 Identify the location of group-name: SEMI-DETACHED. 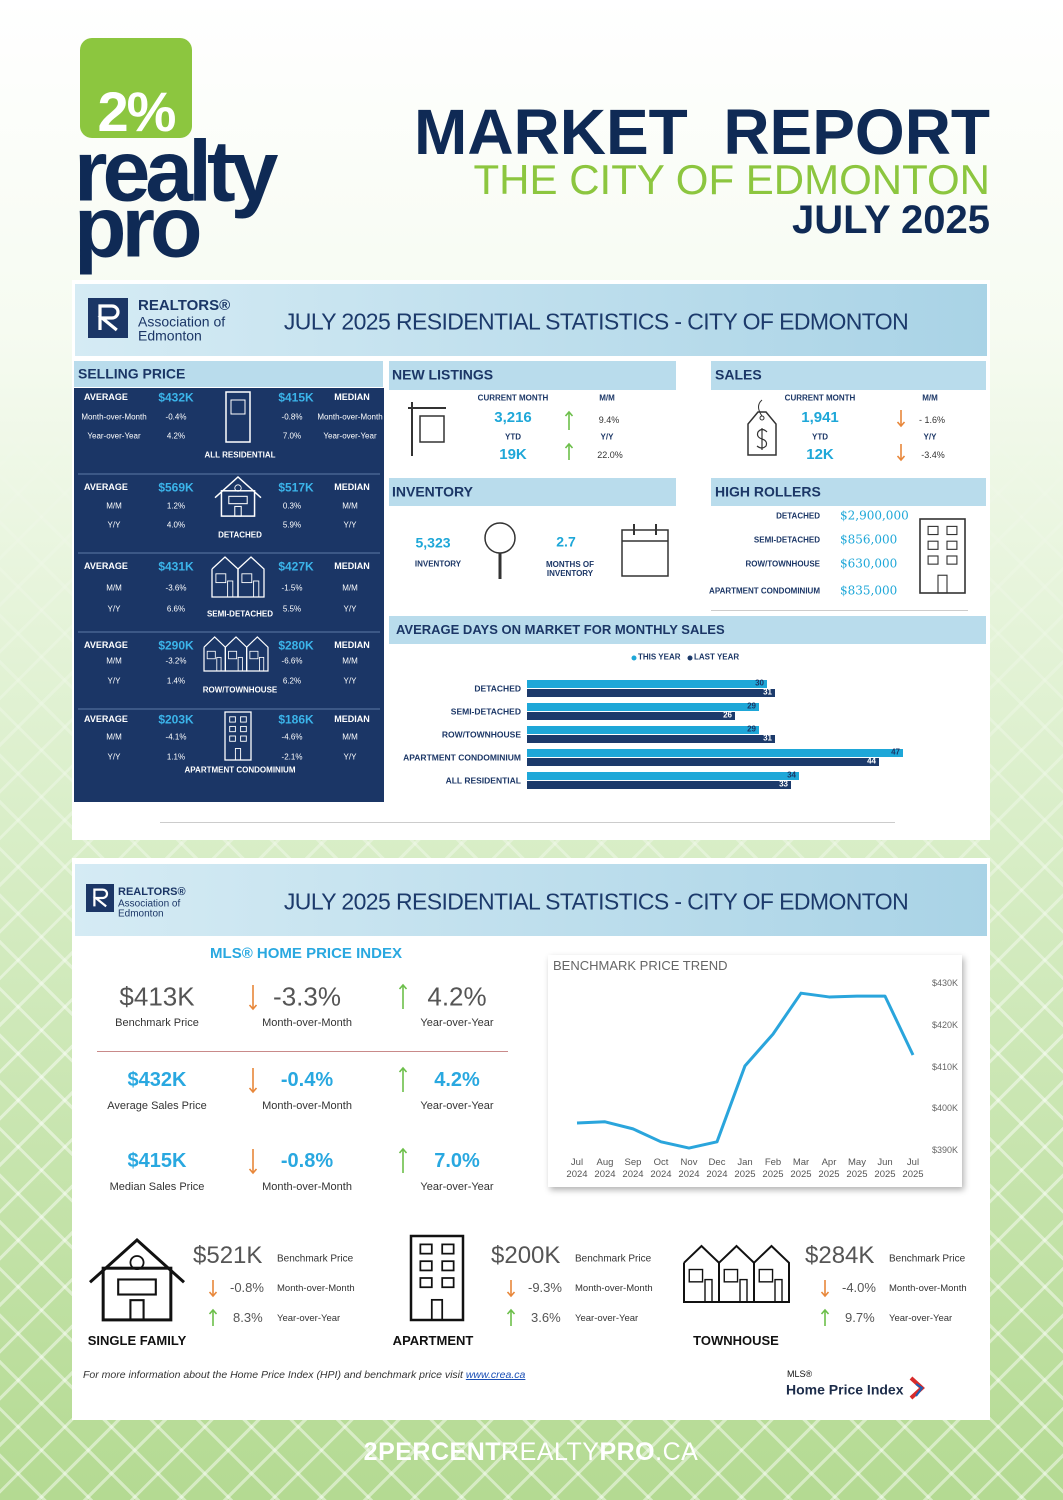
(240, 614).